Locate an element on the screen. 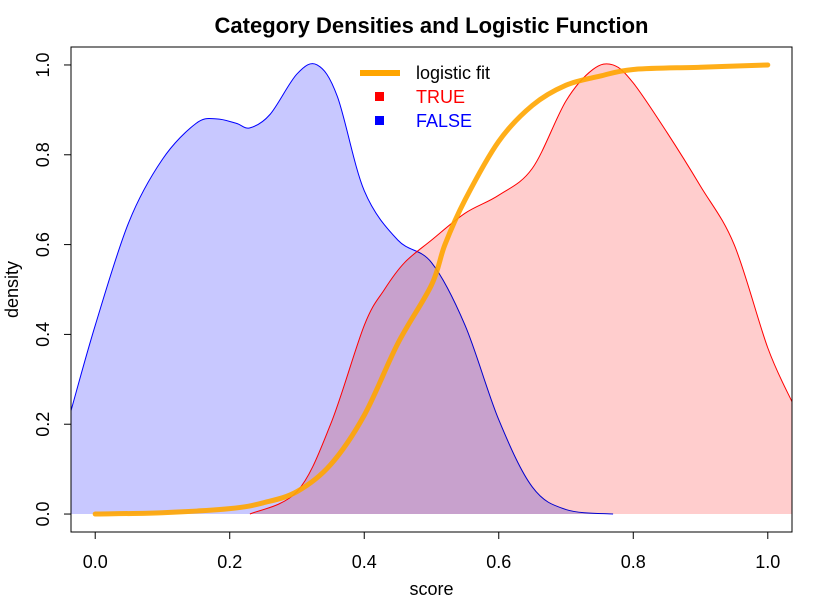 This screenshot has height=600, width=840. x-tick-label: 1.0 is located at coordinates (767, 562).